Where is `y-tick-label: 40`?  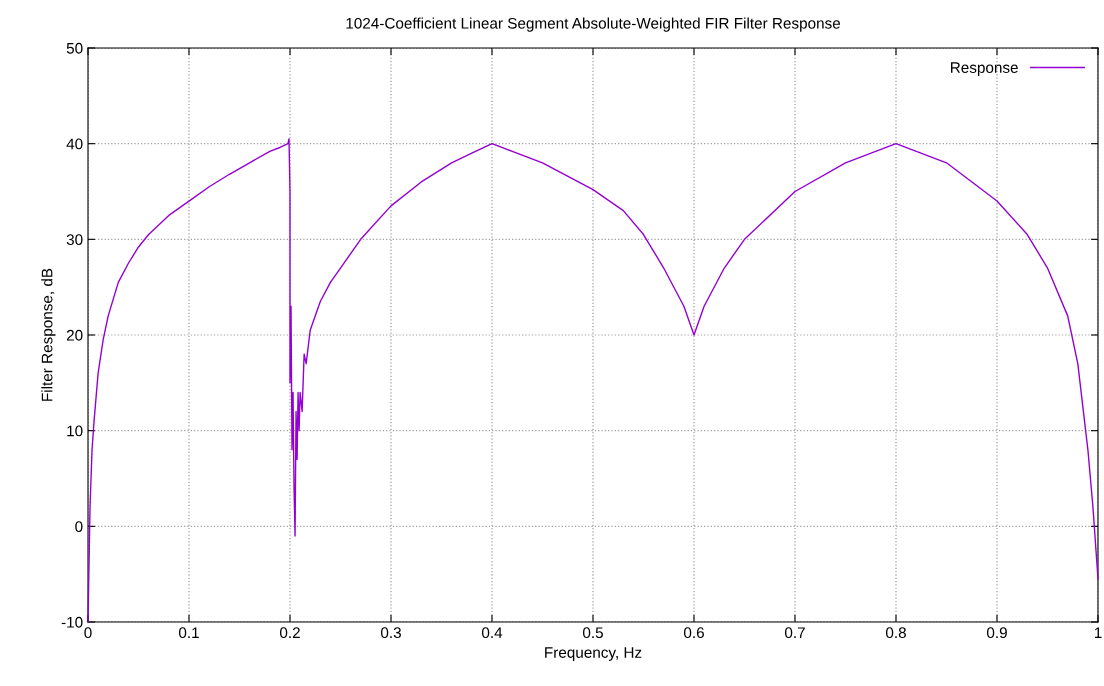 y-tick-label: 40 is located at coordinates (74, 144).